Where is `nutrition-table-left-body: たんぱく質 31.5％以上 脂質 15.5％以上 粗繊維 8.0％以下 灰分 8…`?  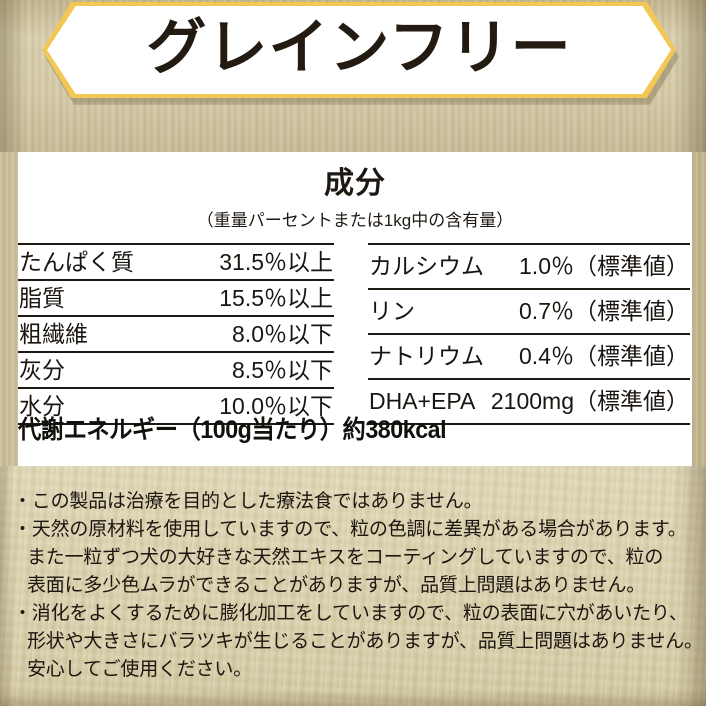 nutrition-table-left-body: たんぱく質 31.5％以上 脂質 15.5％以上 粗繊維 8.0％以下 灰分 8… is located at coordinates (176, 334).